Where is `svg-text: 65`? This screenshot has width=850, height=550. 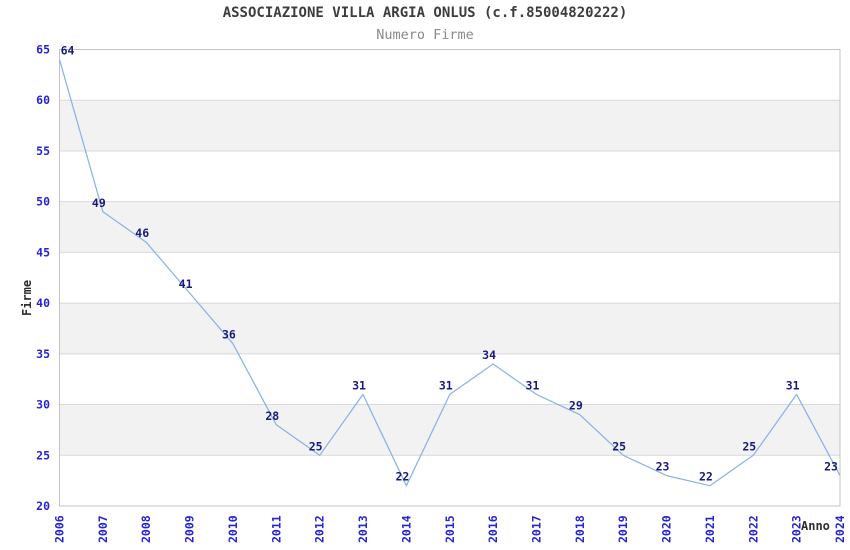 svg-text: 65 is located at coordinates (43, 50).